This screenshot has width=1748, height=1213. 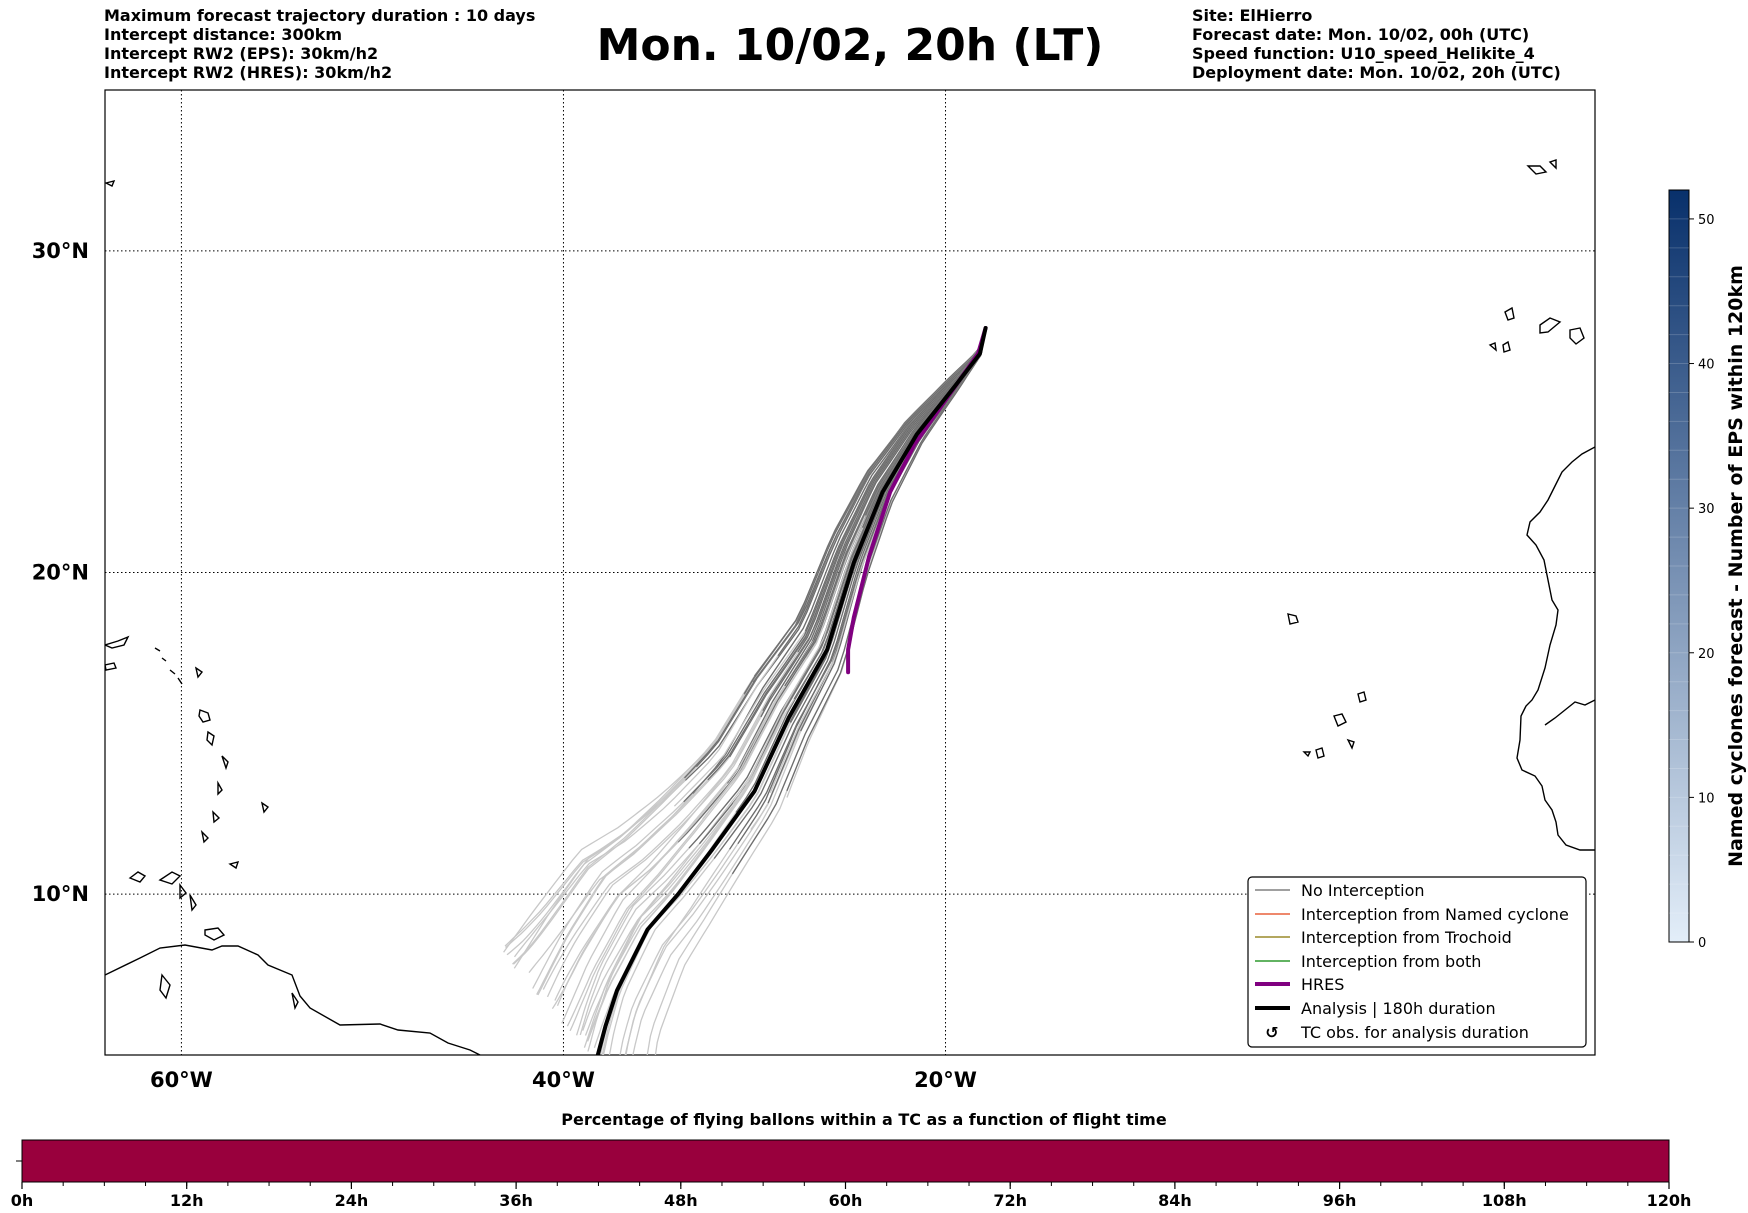 What do you see at coordinates (1435, 914) in the screenshot?
I see `legend-label: Interception from Named cyclone` at bounding box center [1435, 914].